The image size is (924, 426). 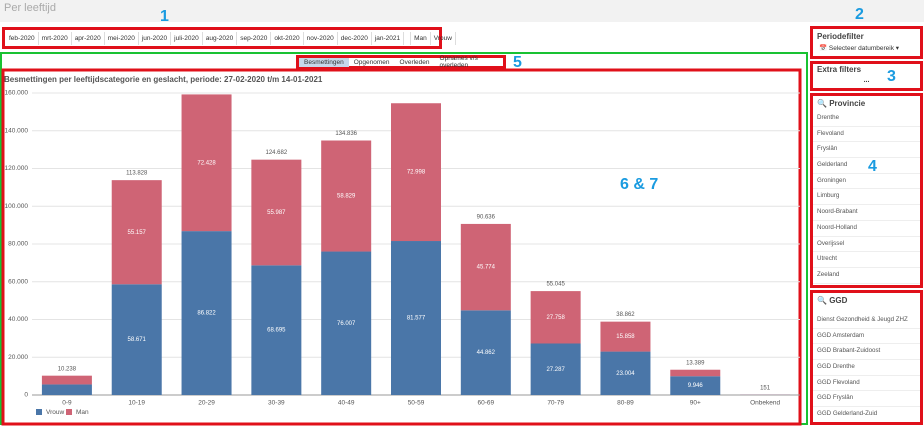 I want to click on list-item: GGD Gelderland-Zuid, so click(x=866, y=414).